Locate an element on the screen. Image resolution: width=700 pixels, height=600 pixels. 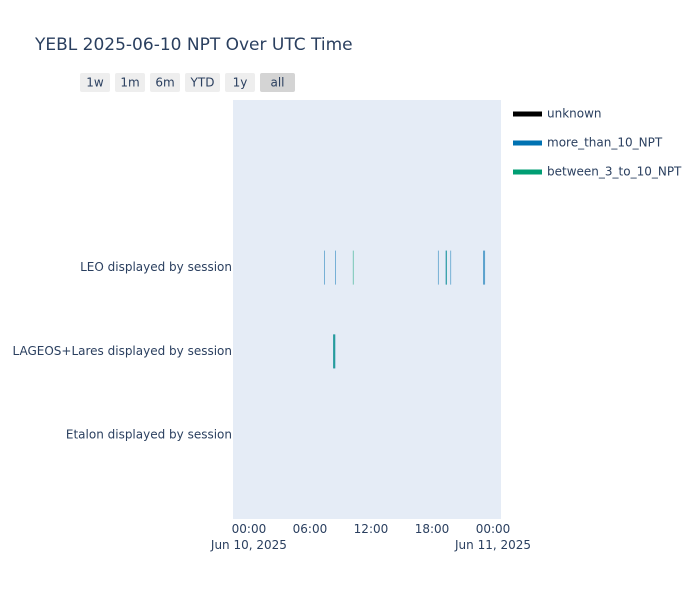
x-tick-label: 12:00 is located at coordinates (371, 529).